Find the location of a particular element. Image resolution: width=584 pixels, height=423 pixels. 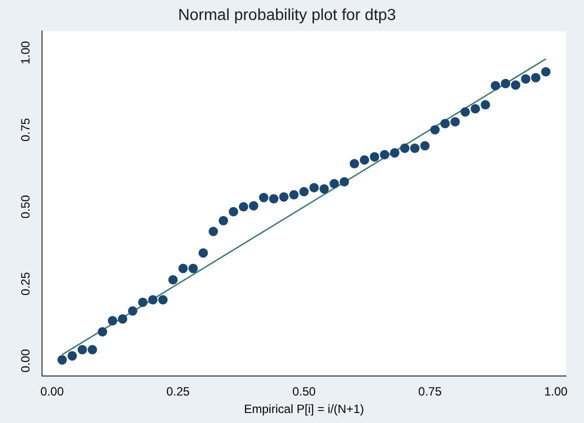

y-tick-label: 0.75 is located at coordinates (25, 130).